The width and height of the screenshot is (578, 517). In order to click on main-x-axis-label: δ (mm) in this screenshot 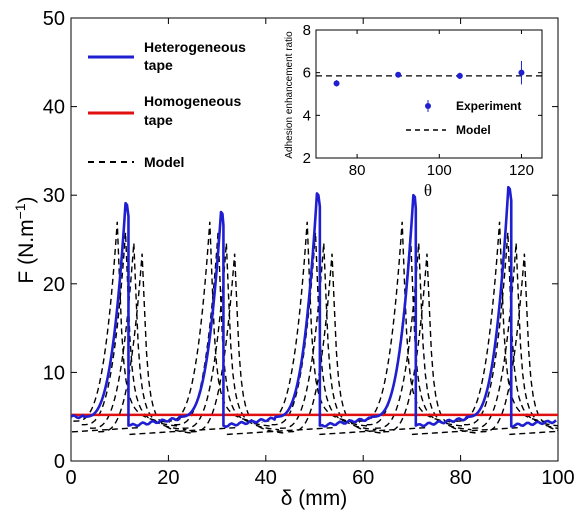, I will do `click(314, 498)`.